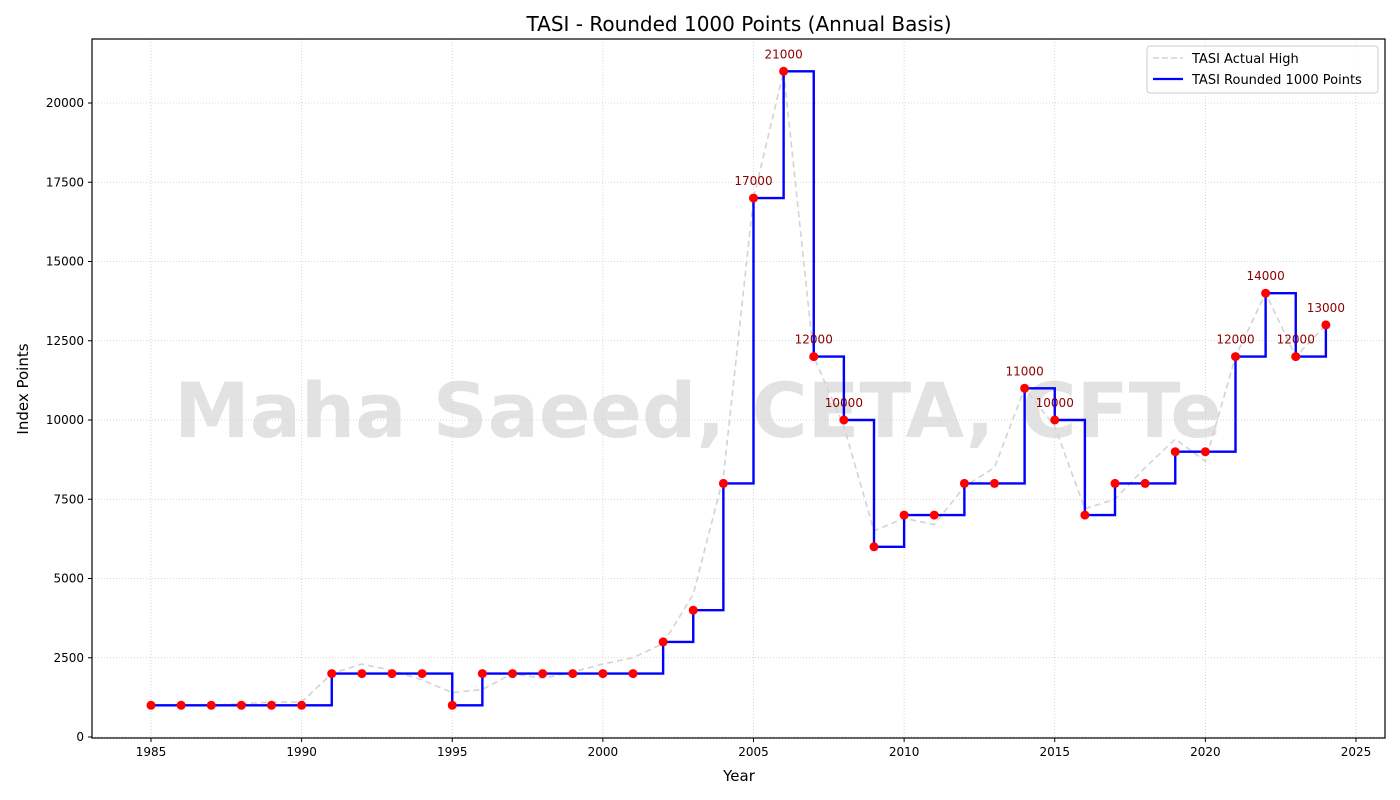 Image resolution: width=1400 pixels, height=800 pixels. Describe the element at coordinates (1276, 80) in the screenshot. I see `legend-label-rounded: TASI Rounded 1000 Points` at that location.